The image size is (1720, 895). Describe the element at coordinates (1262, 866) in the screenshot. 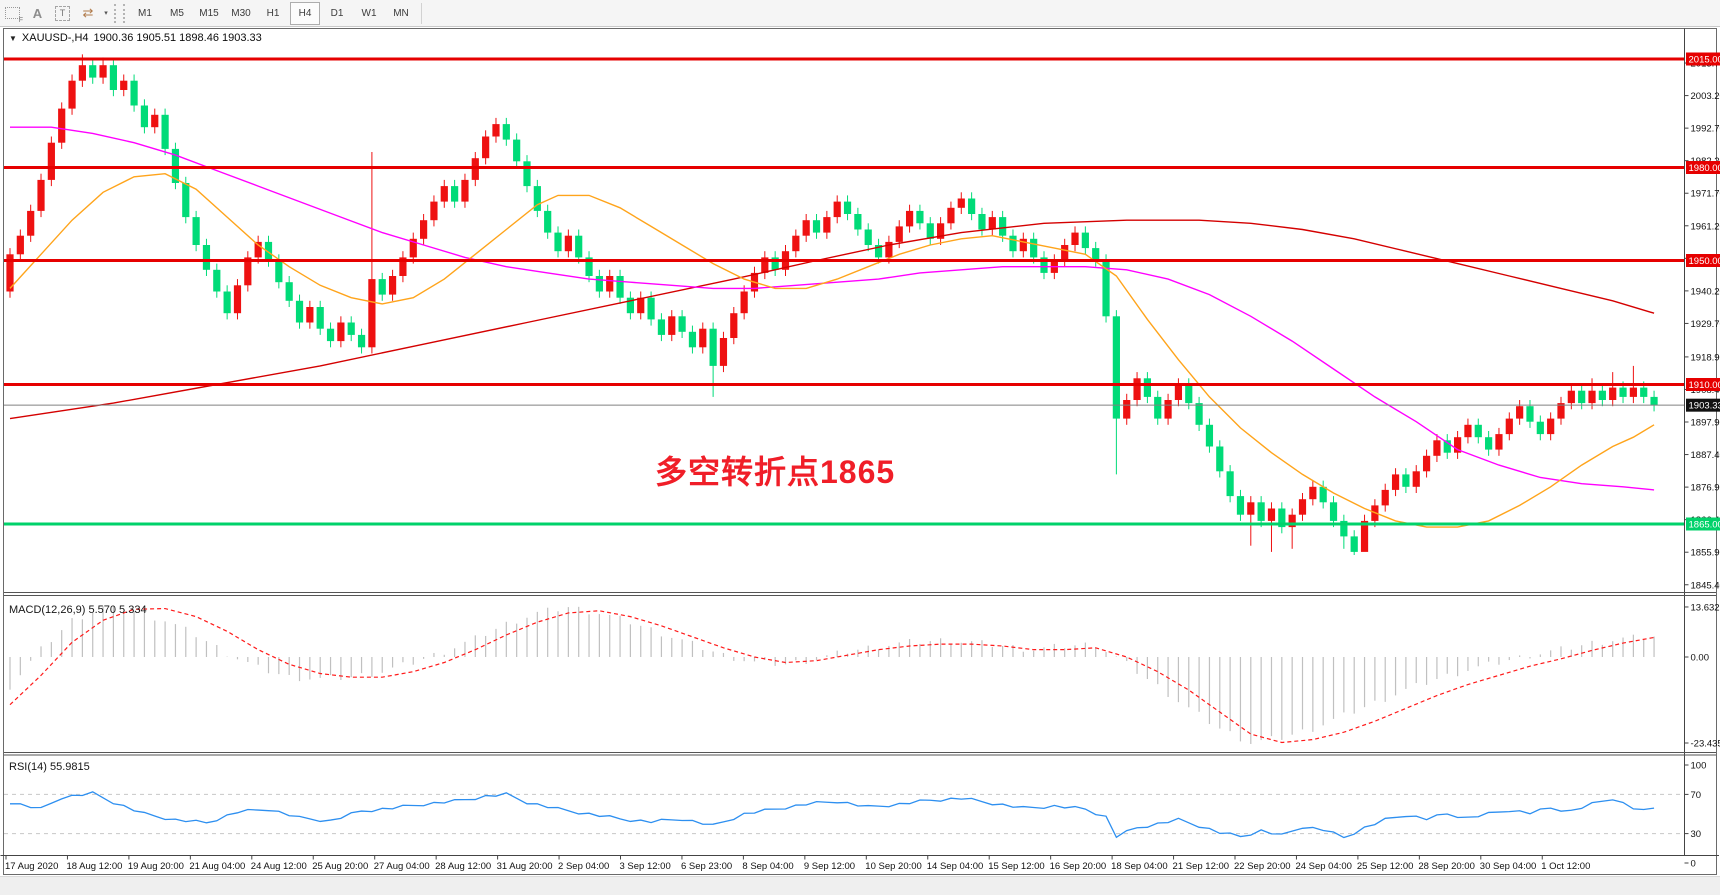

I see `svg-text: 22 Sep 20:00` at that location.